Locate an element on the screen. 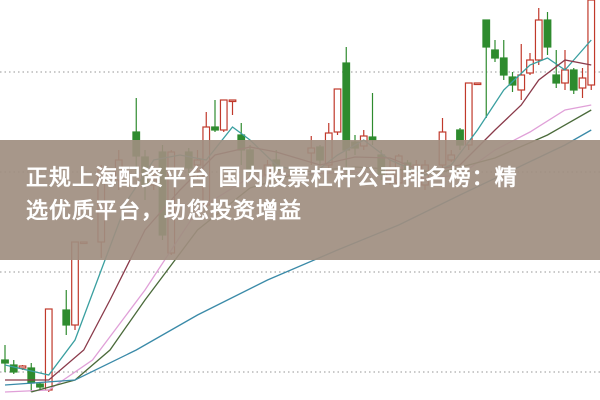 The image size is (600, 400). headline-line-1: 正规上海配资平台 国内股票杠杆公司排名榜：精 is located at coordinates (272, 178).